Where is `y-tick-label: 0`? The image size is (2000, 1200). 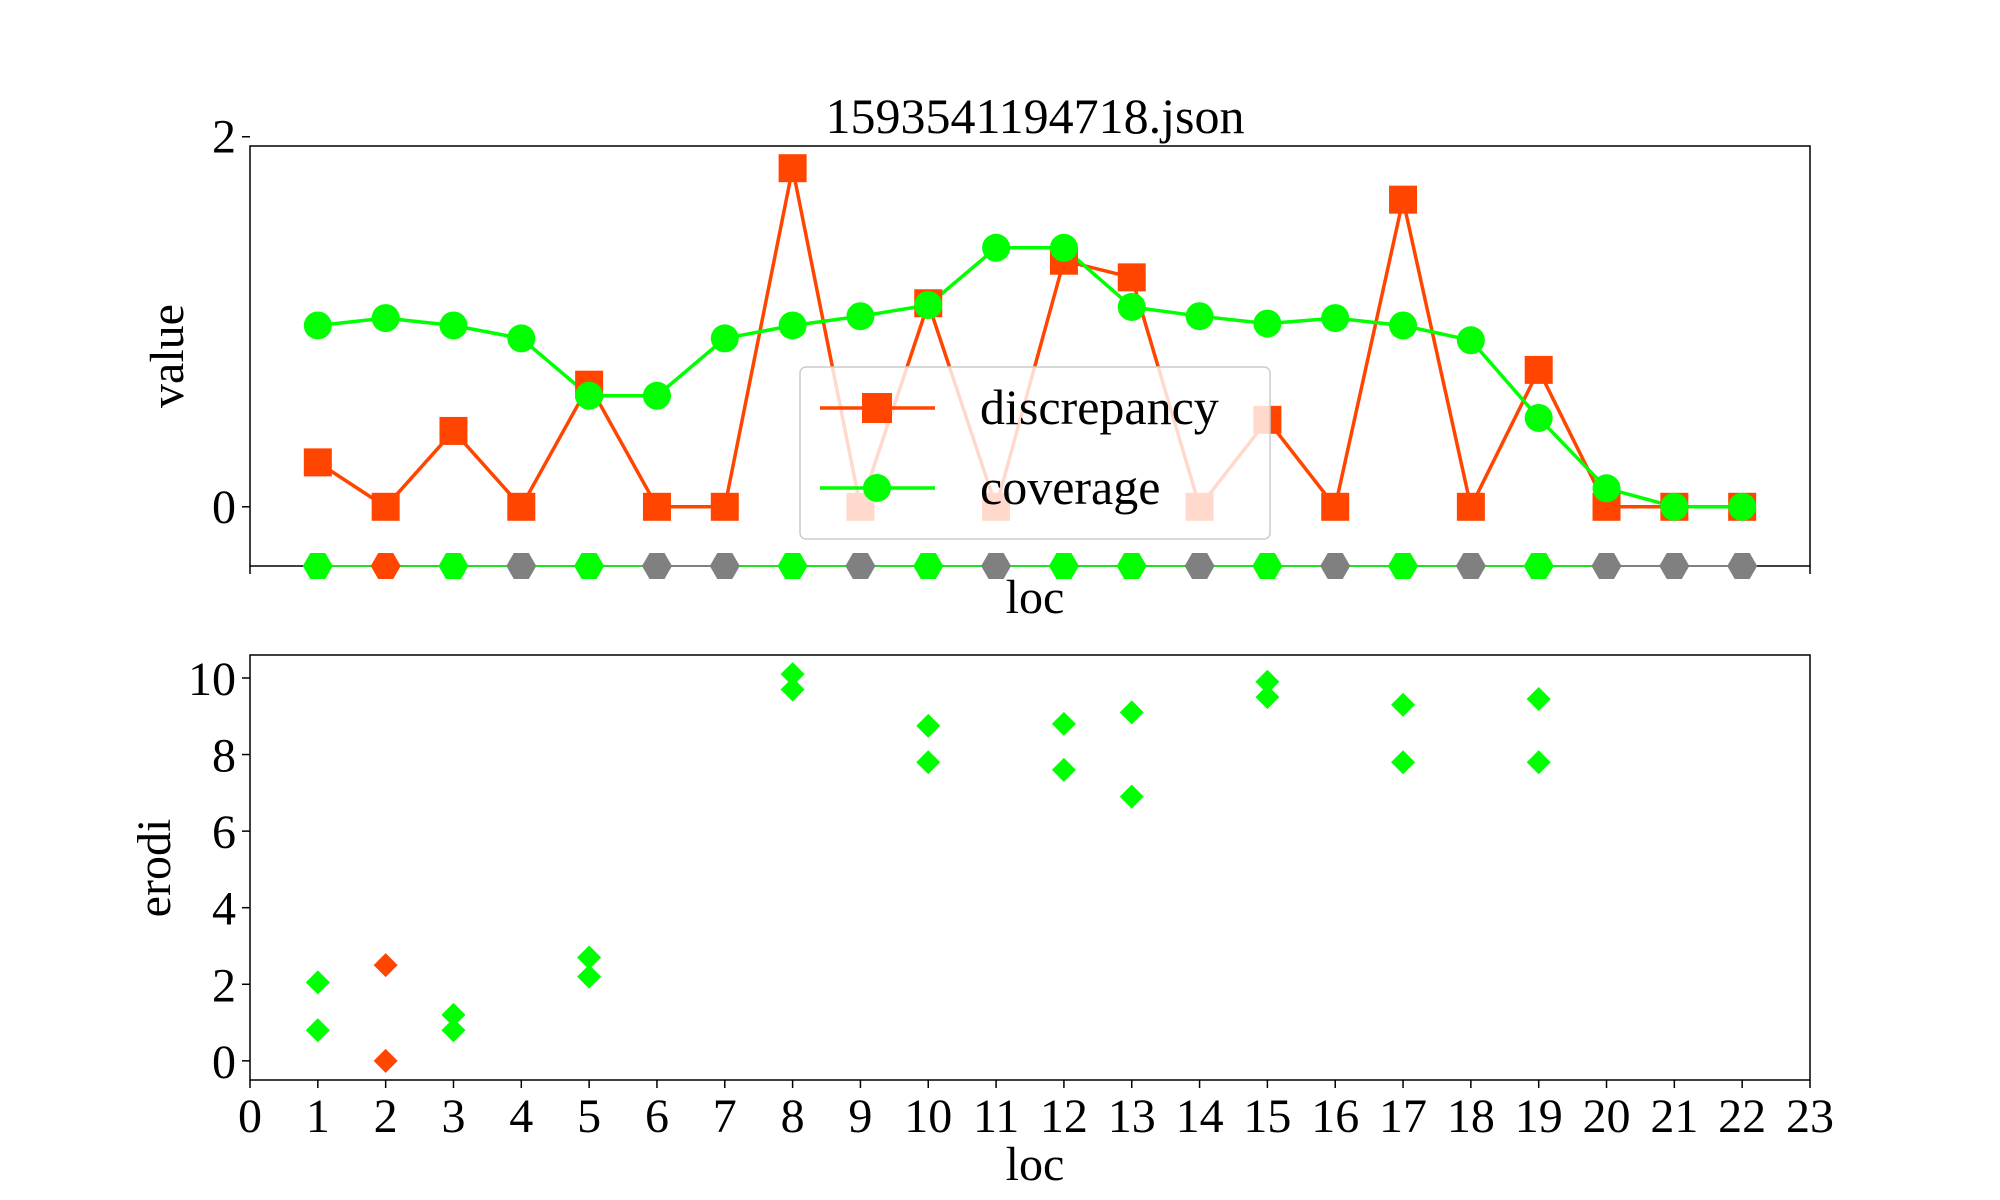
y-tick-label: 0 is located at coordinates (224, 1062).